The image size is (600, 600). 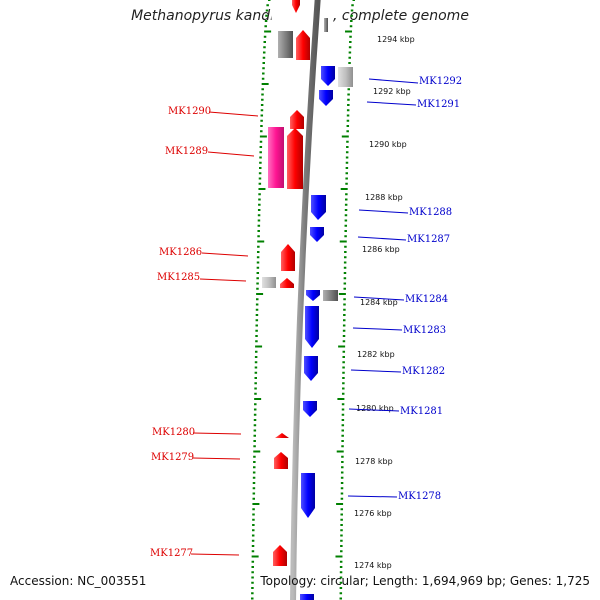 I want to click on gene-mk1283, so click(x=312, y=327).